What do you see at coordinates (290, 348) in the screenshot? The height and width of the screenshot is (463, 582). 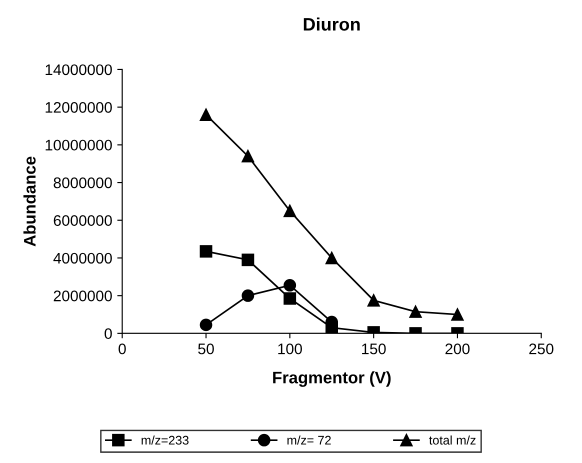 I see `x-tick-label: 100` at bounding box center [290, 348].